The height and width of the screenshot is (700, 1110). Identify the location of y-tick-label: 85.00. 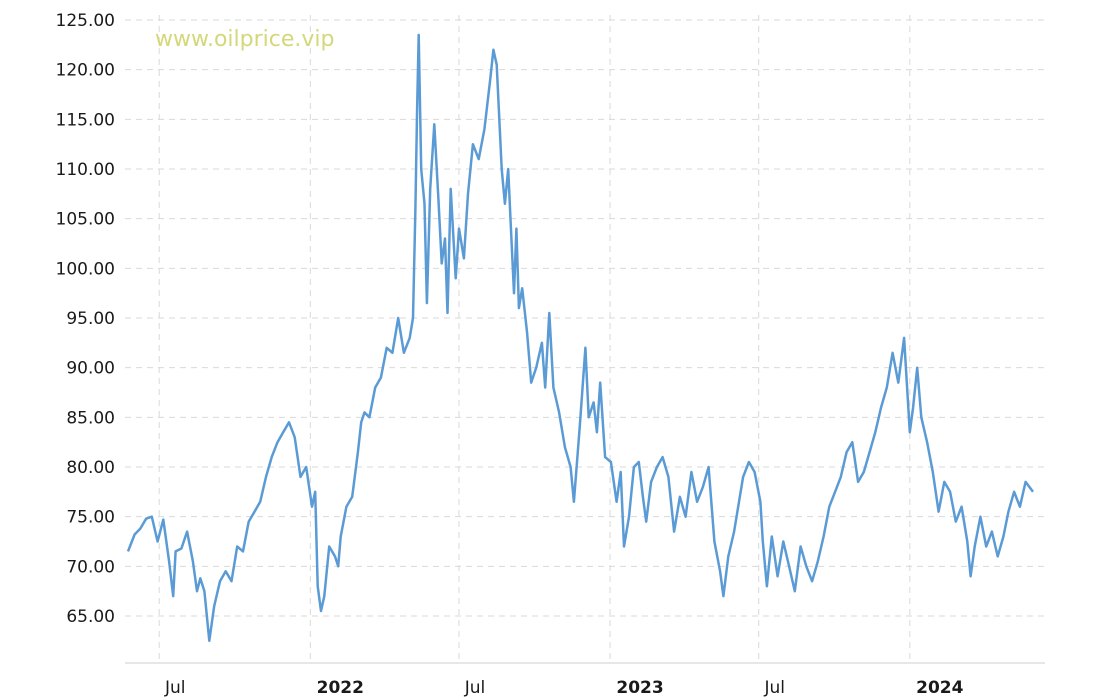
(90, 418).